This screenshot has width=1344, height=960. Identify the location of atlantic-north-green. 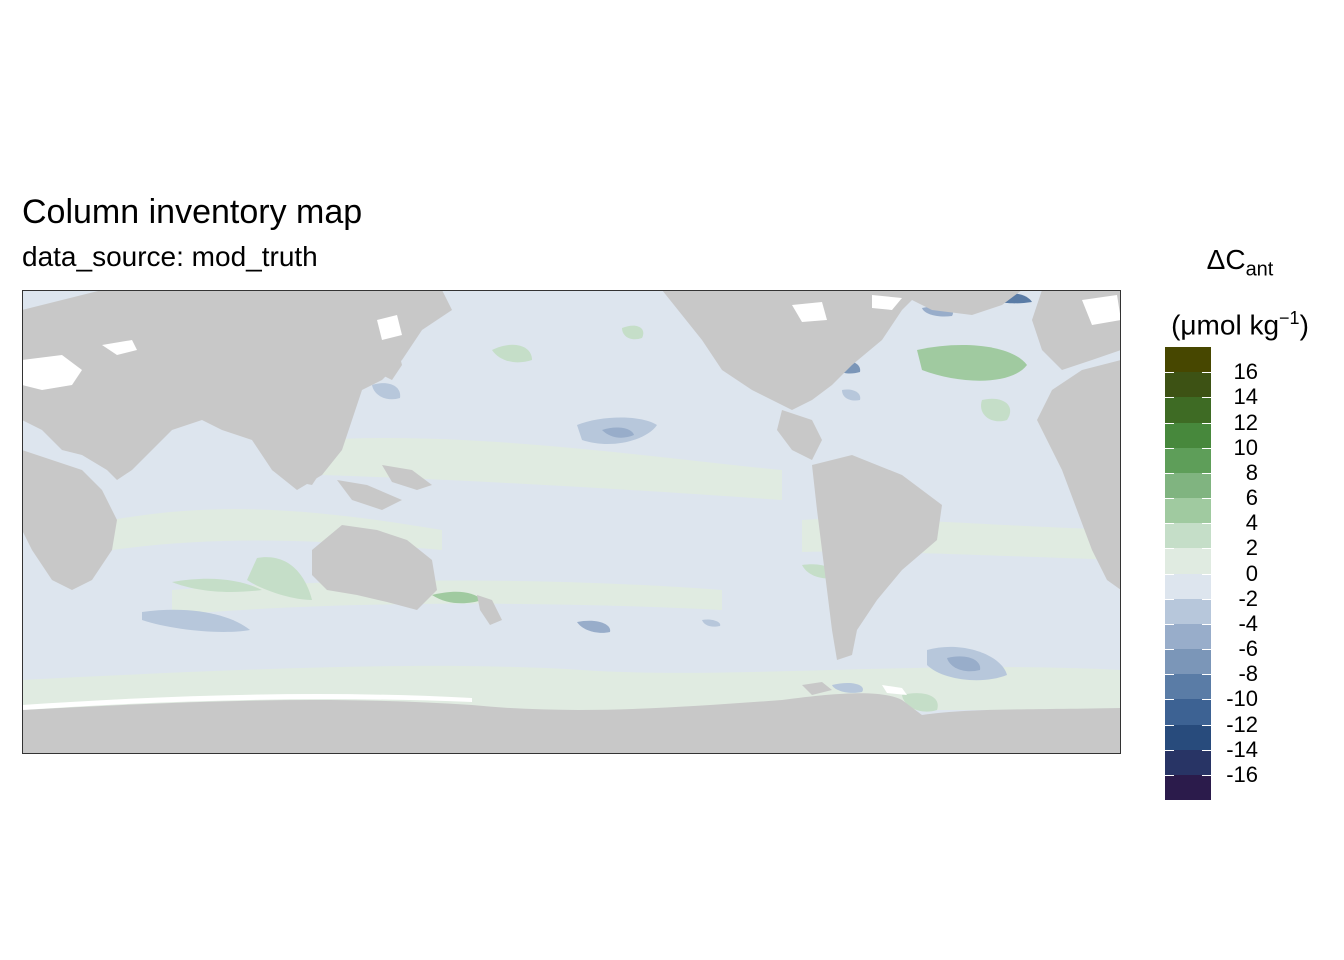
(972, 363).